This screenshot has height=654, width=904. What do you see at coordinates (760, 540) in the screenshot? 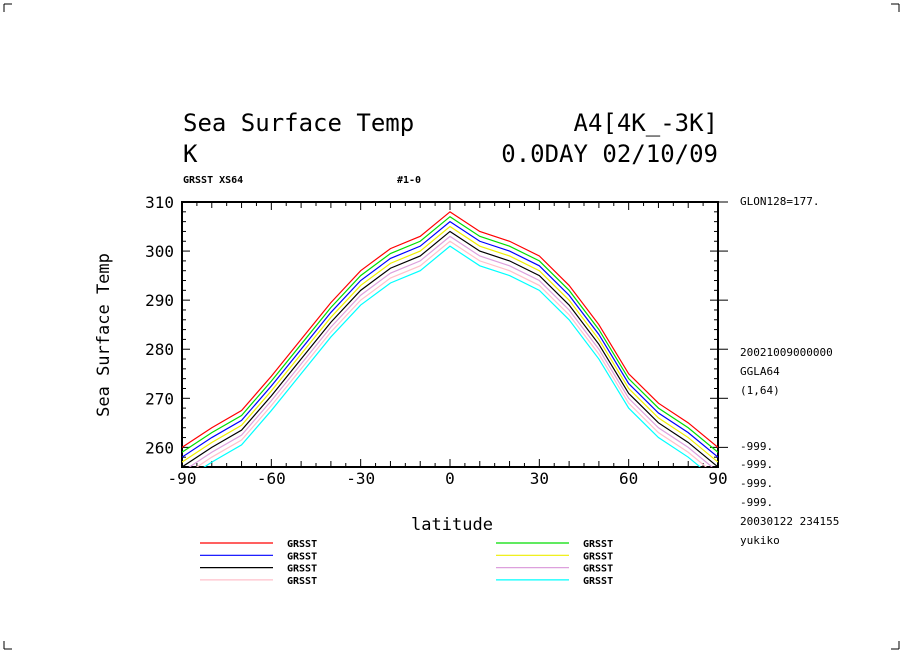
I see `user-info: yukiko` at bounding box center [760, 540].